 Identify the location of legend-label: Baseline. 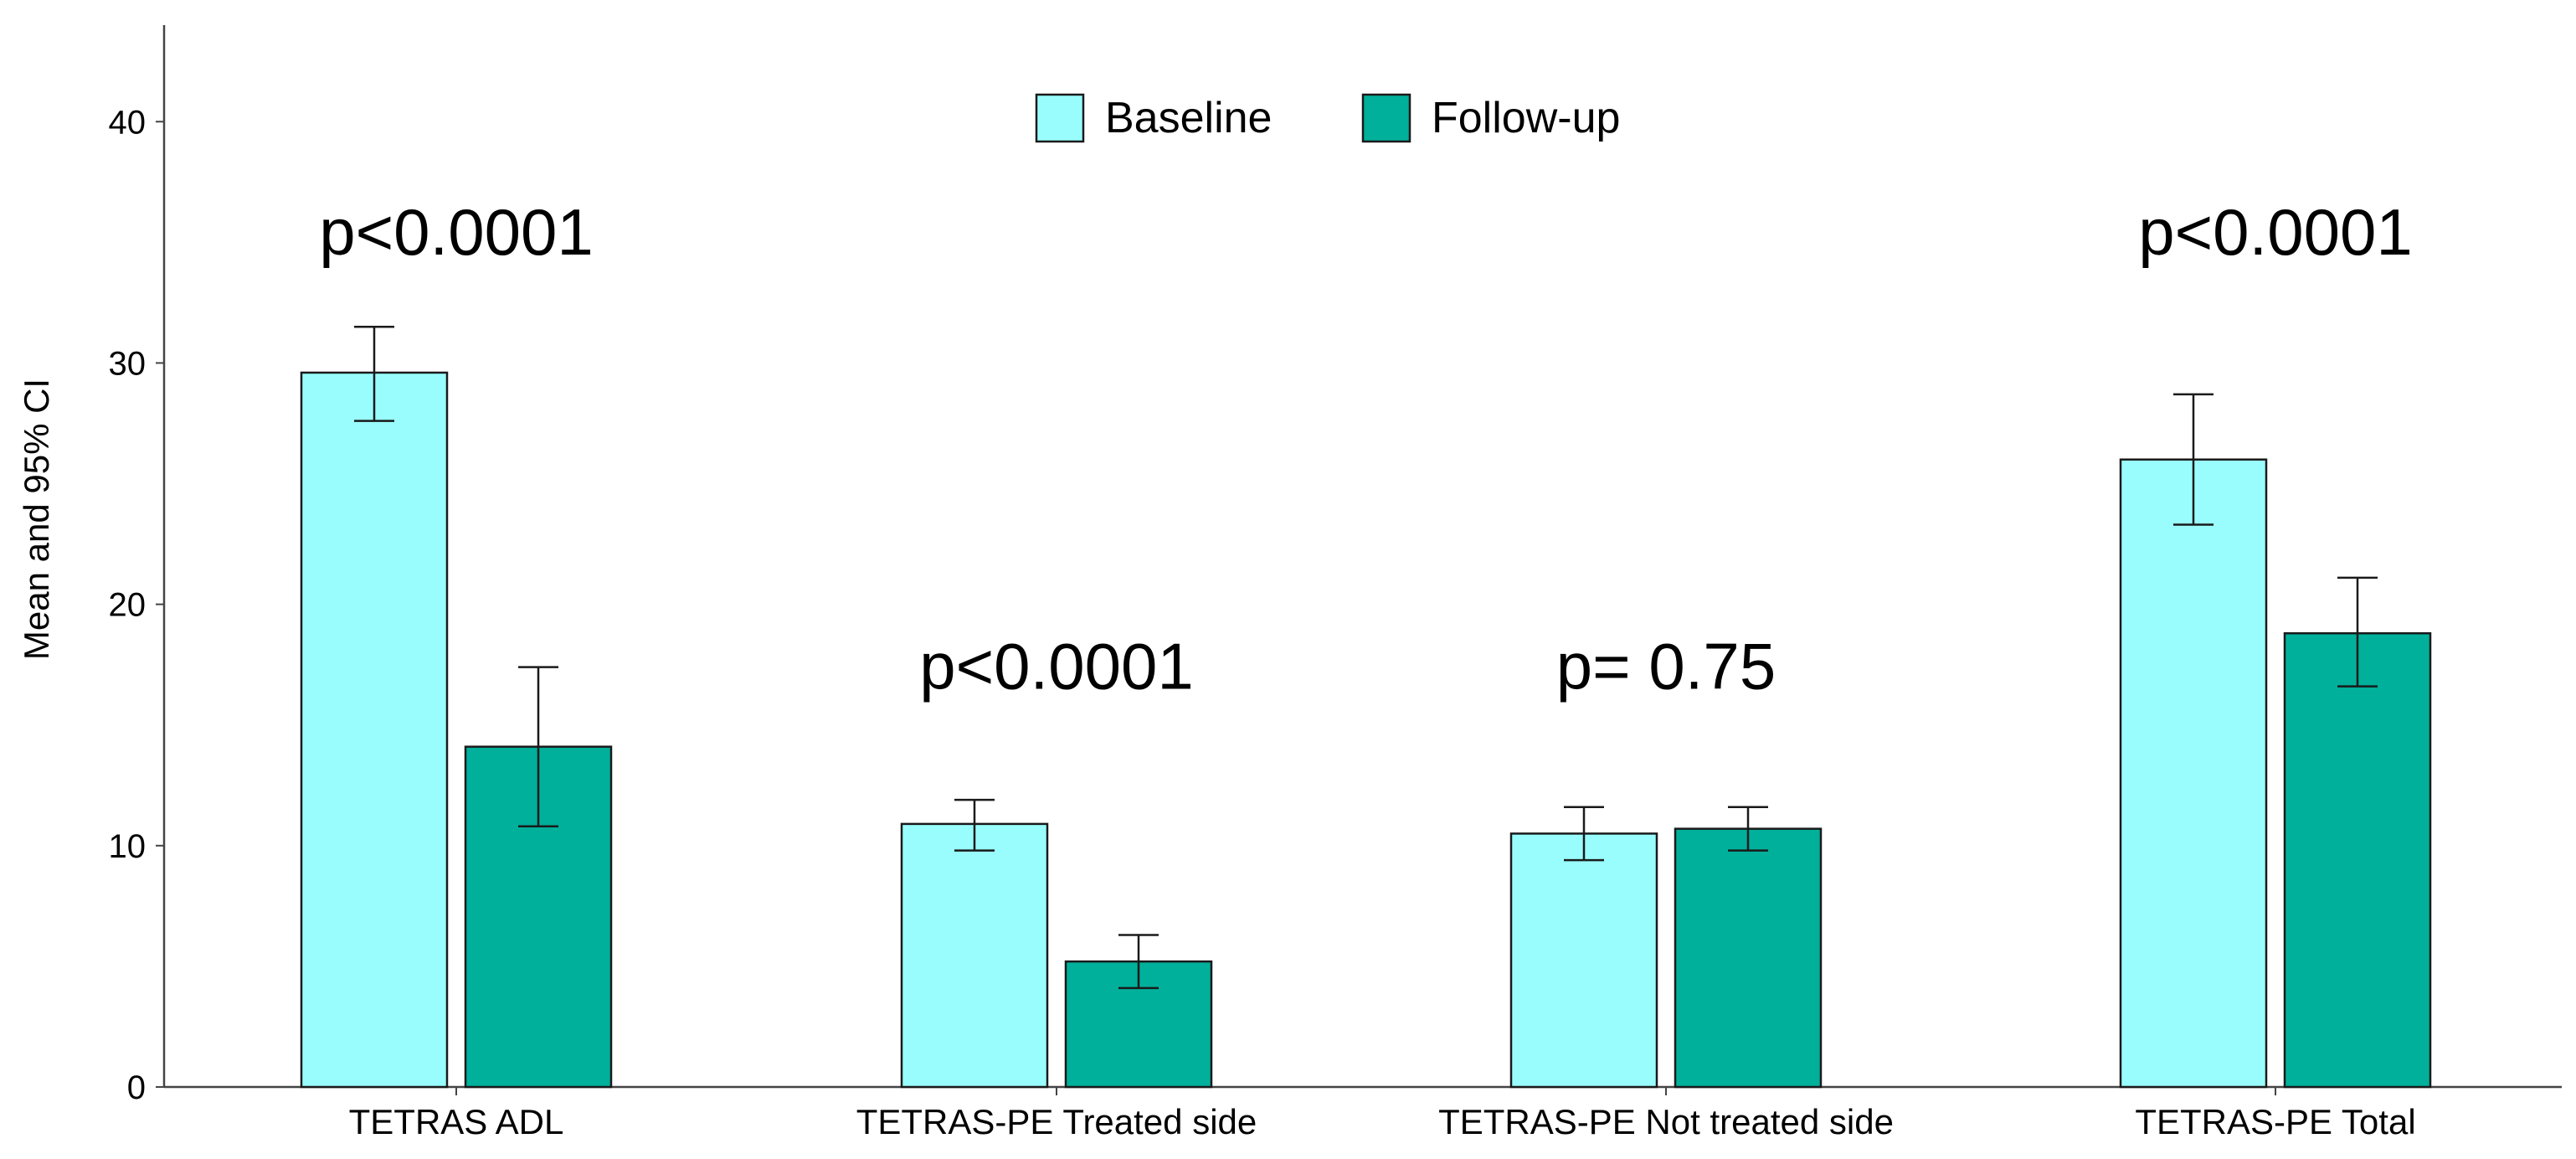
(1189, 118).